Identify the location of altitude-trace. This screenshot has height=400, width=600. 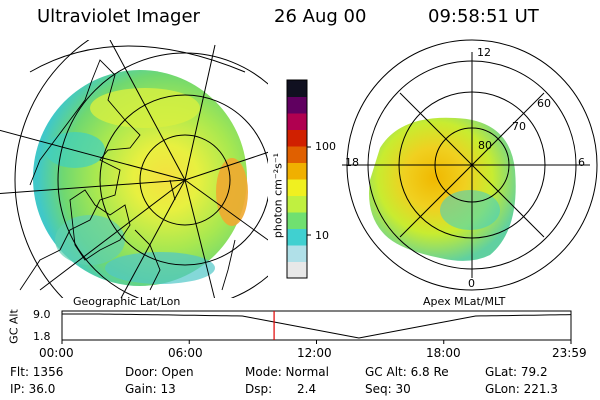
(317, 326).